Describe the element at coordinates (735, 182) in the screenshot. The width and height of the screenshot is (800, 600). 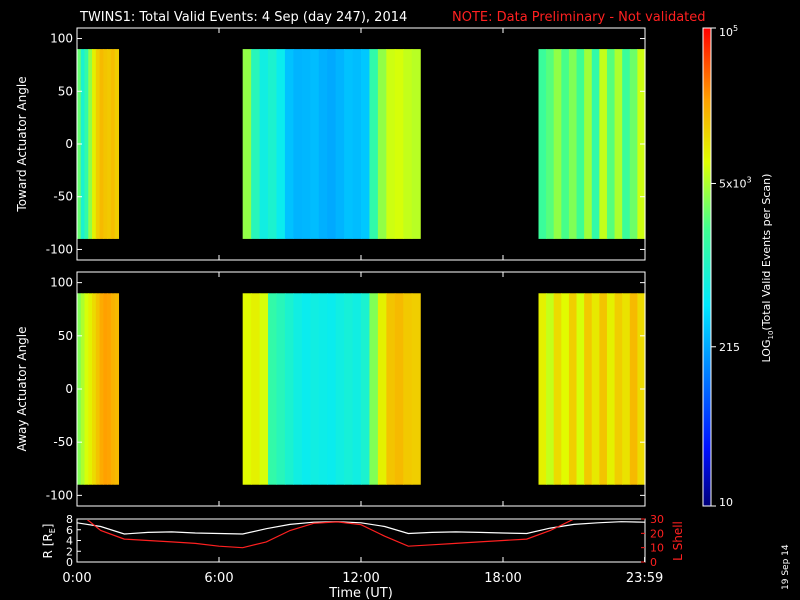
I see `colorbar-tick-label: 5x10³` at that location.